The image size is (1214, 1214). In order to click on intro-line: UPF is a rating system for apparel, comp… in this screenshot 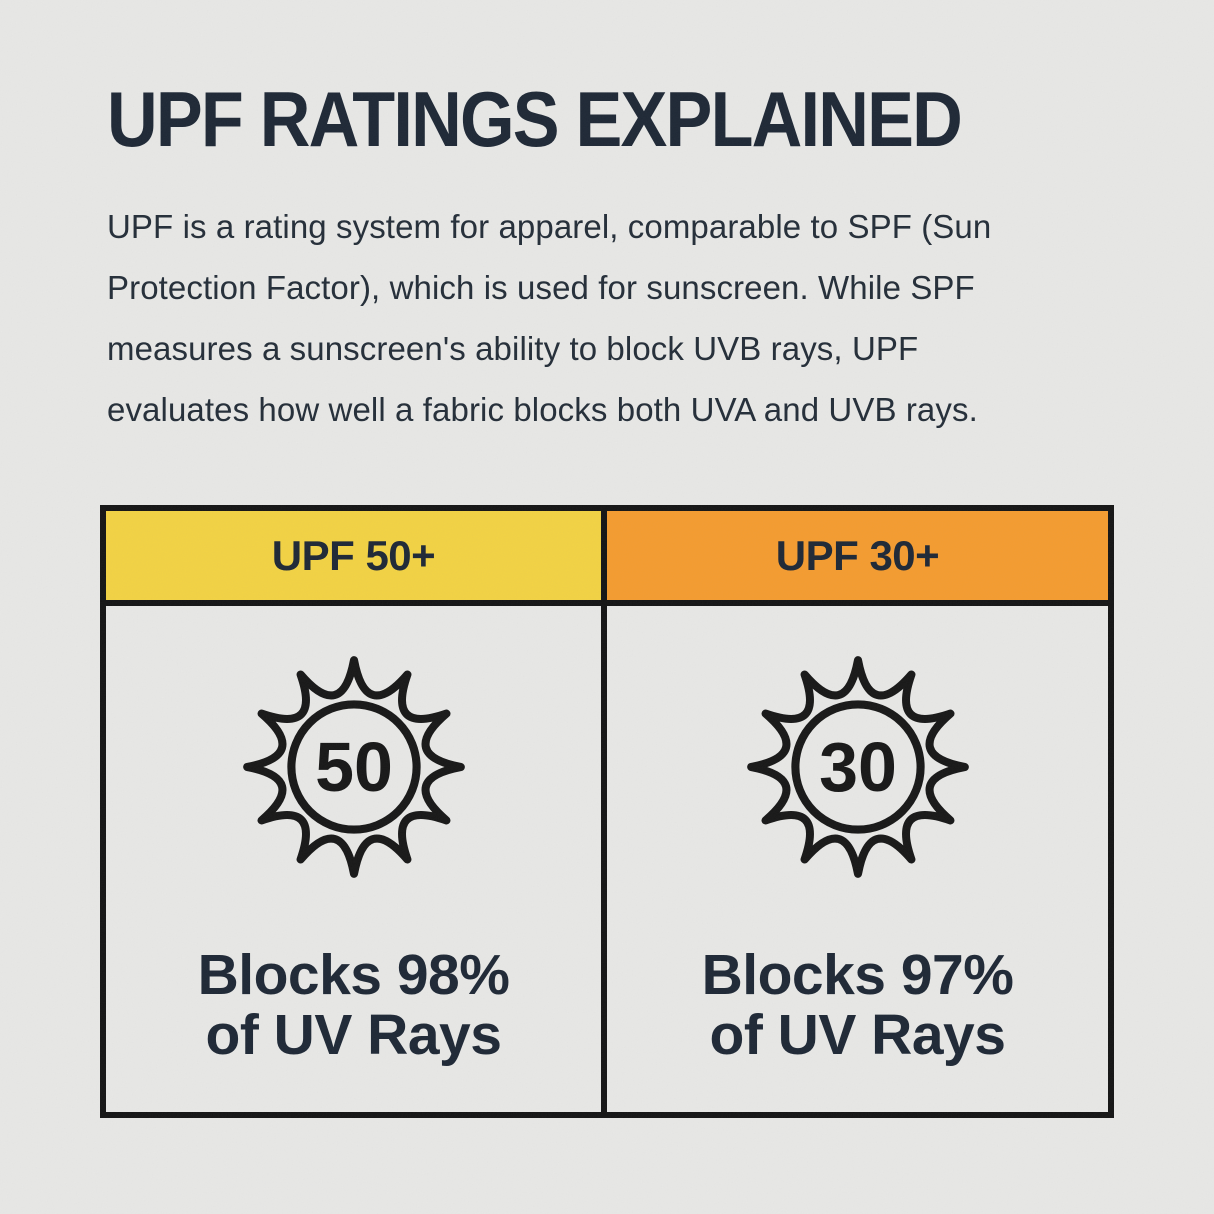, I will do `click(549, 226)`.